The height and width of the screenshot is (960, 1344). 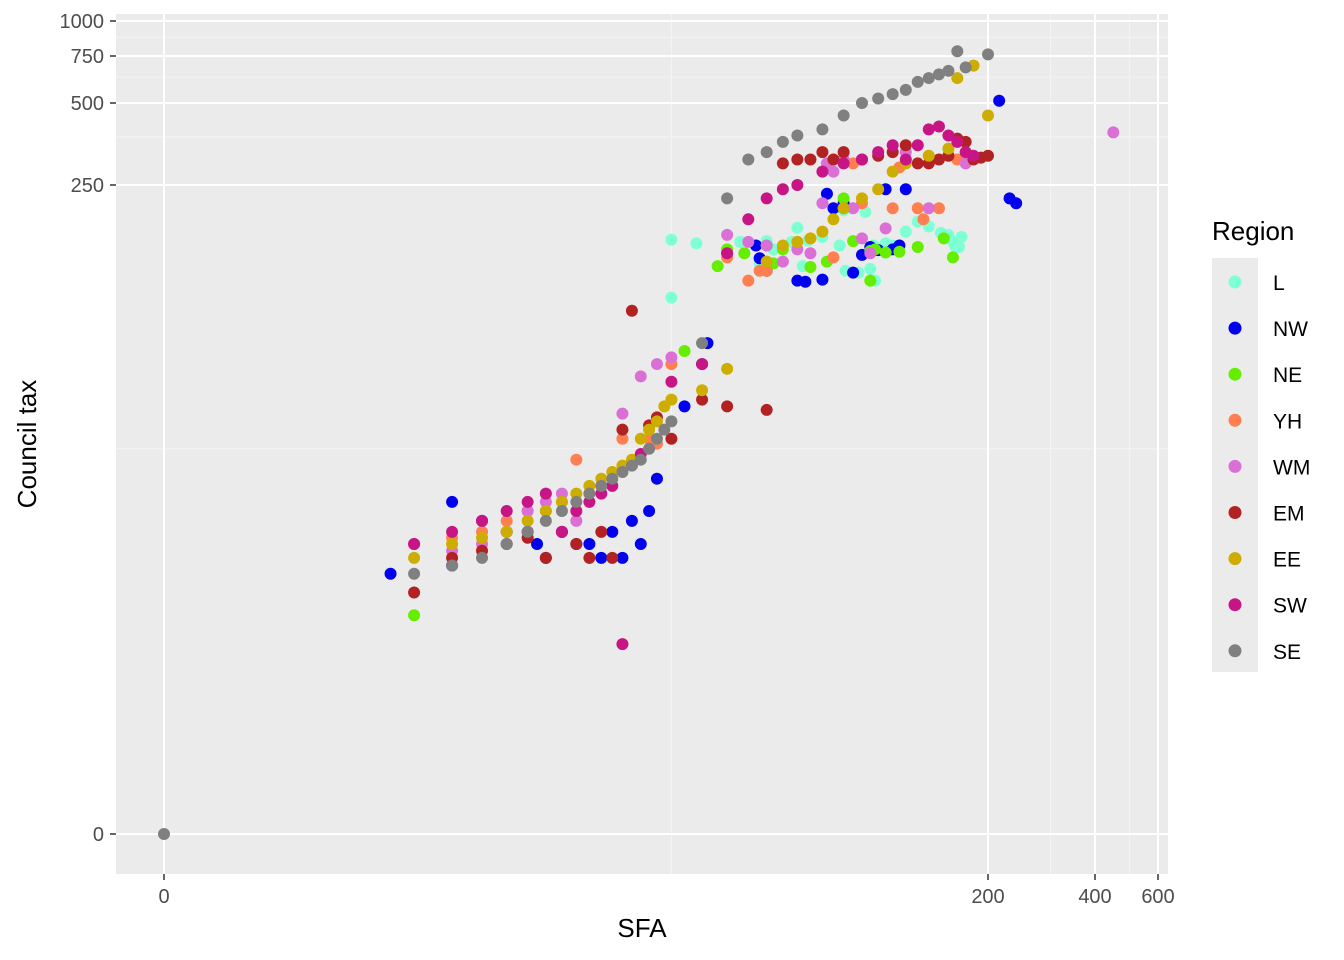 I want to click on legend-key-ne, so click(x=1235, y=374).